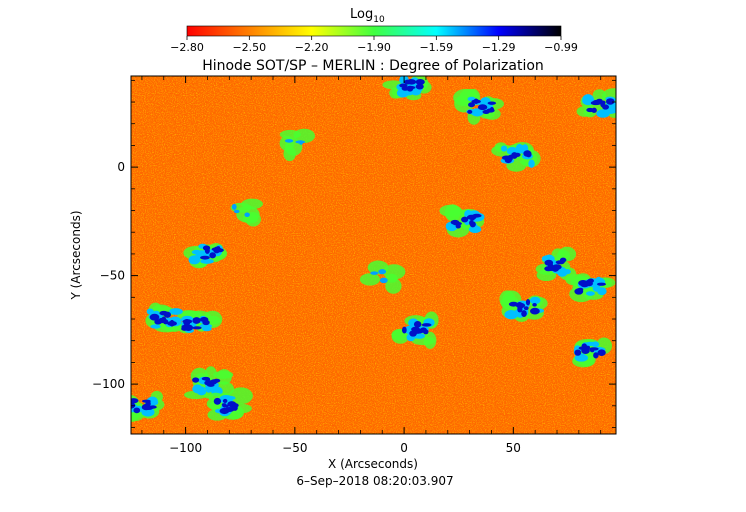 This screenshot has height=512, width=746. What do you see at coordinates (436, 47) in the screenshot?
I see `colorbar-tick-label: −1.59` at bounding box center [436, 47].